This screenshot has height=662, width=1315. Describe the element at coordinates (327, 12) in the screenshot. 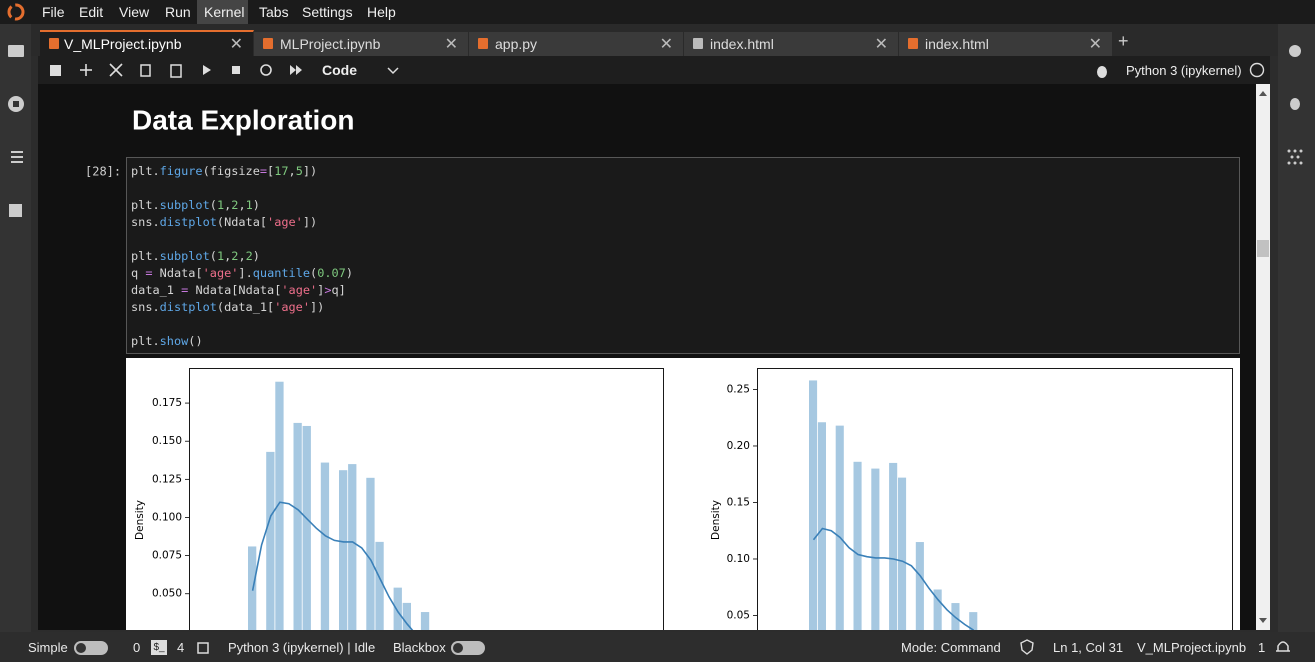

I see `menu-item: Settings` at that location.